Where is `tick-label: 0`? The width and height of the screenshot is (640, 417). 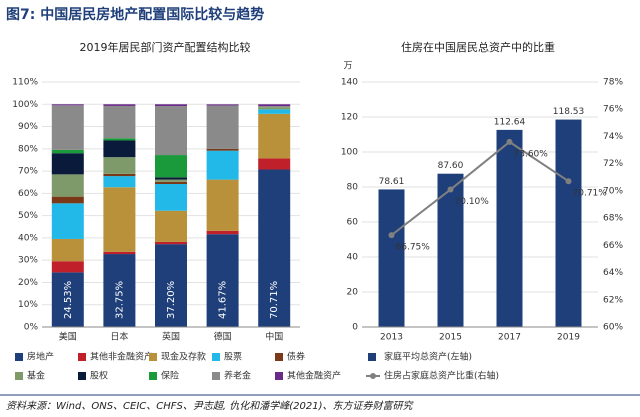
tick-label: 0 is located at coordinates (355, 328).